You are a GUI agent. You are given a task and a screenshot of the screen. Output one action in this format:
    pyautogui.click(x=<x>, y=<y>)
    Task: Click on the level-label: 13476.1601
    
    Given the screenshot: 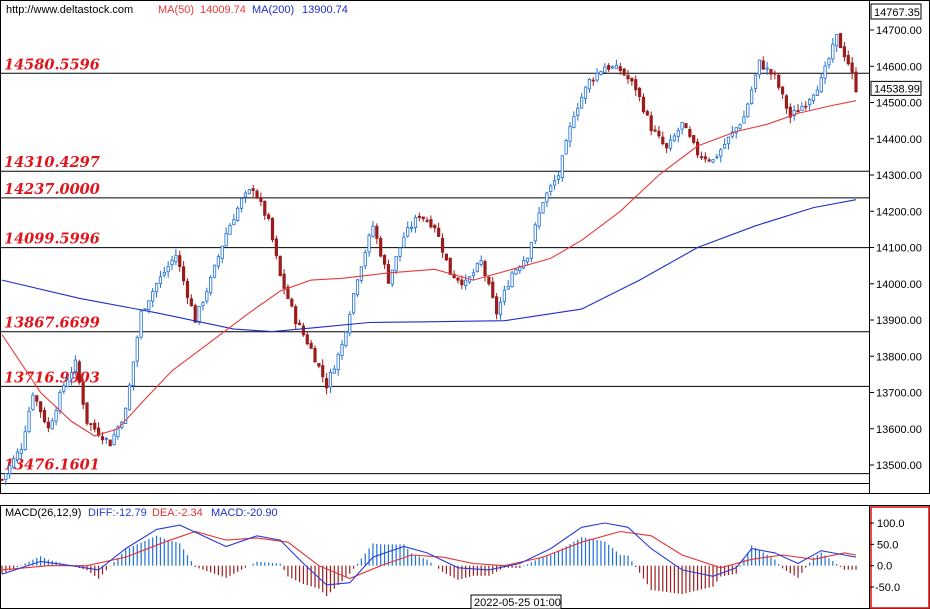 What is the action you would take?
    pyautogui.click(x=52, y=465)
    